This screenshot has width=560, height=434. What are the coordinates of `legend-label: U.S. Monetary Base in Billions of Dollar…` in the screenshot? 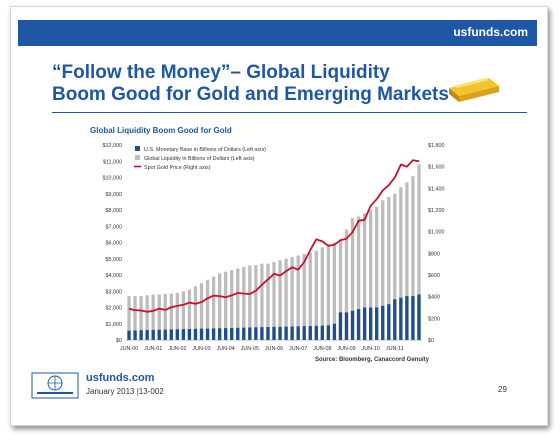 It's located at (205, 150).